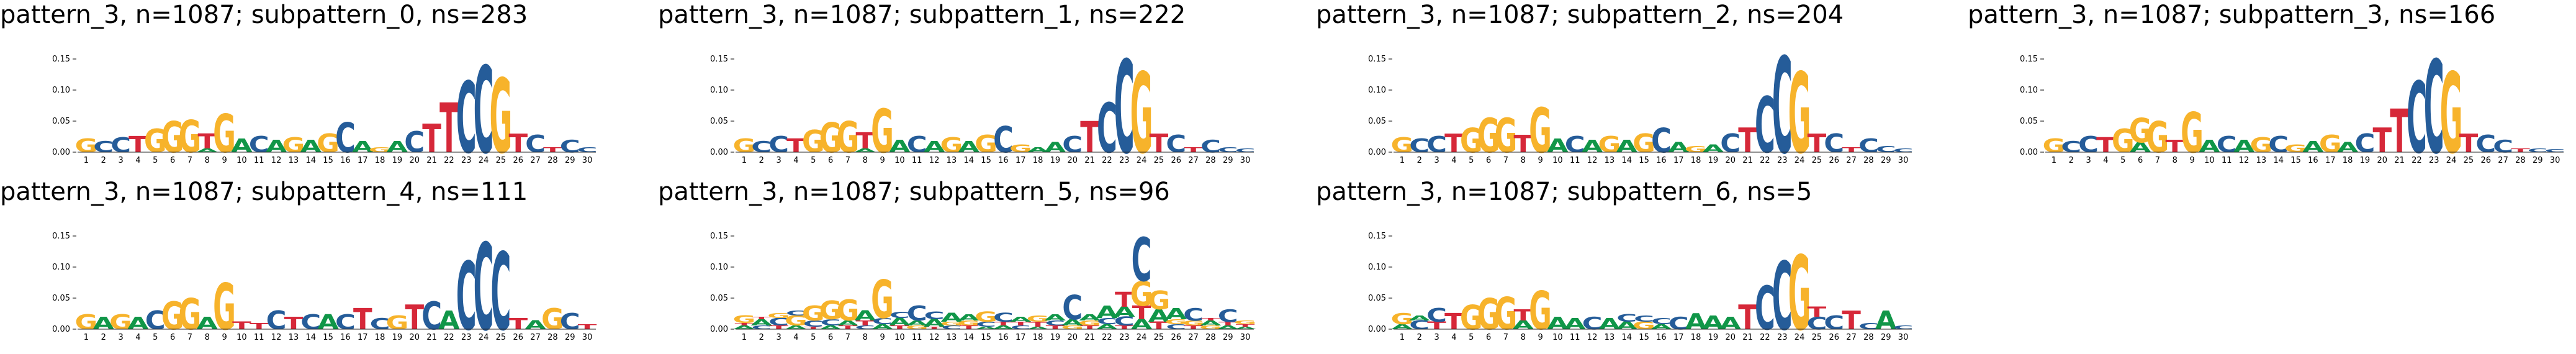  Describe the element at coordinates (1610, 160) in the screenshot. I see `x-tick-label: 13` at that location.